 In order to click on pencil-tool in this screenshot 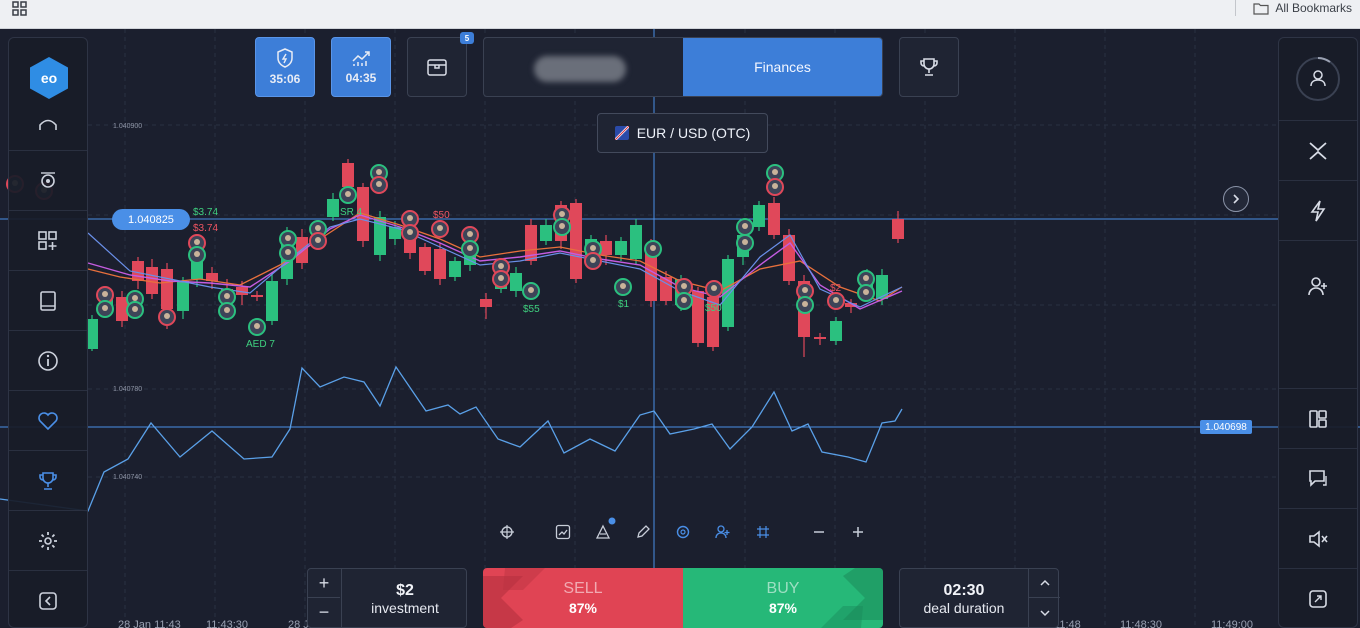, I will do `click(643, 532)`.